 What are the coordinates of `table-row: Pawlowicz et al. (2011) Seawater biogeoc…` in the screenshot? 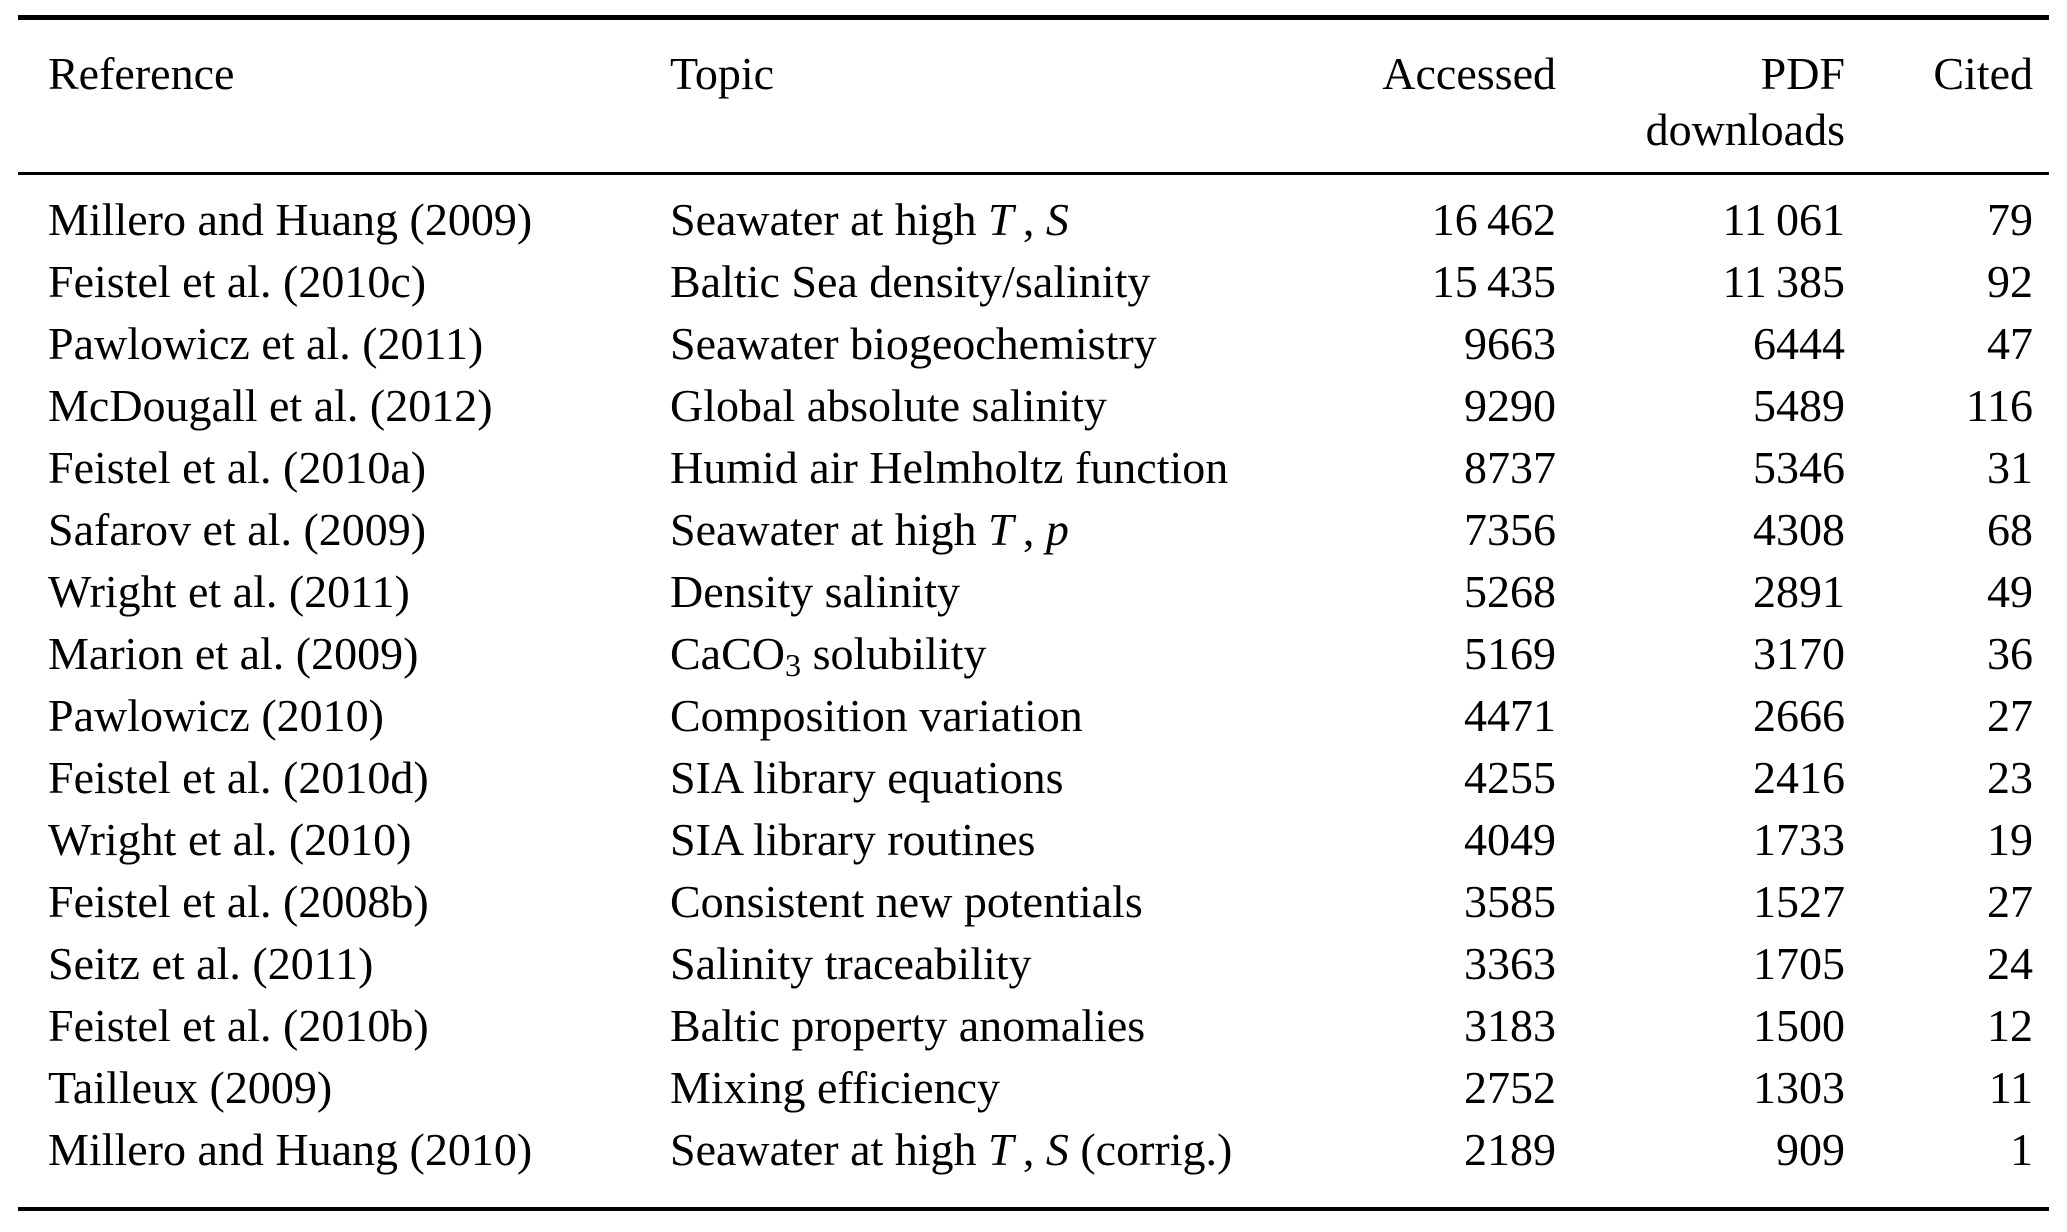 It's located at (1033, 344).